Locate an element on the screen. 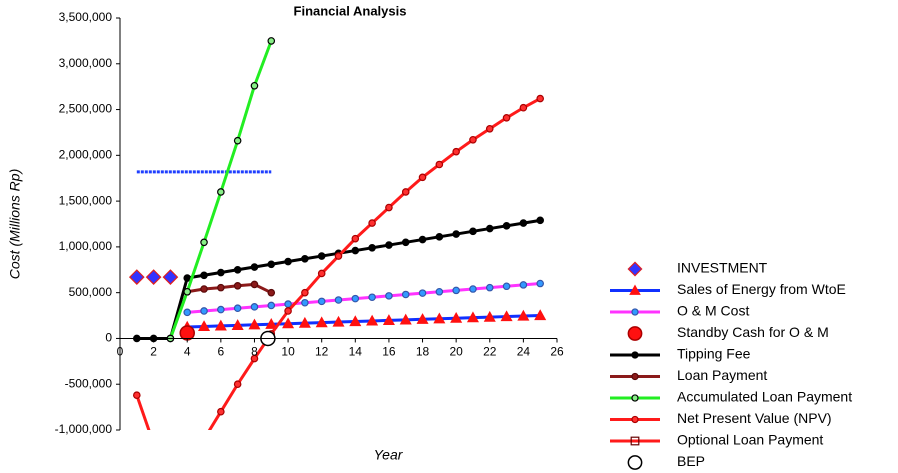  x-axis-title: Year is located at coordinates (389, 455).